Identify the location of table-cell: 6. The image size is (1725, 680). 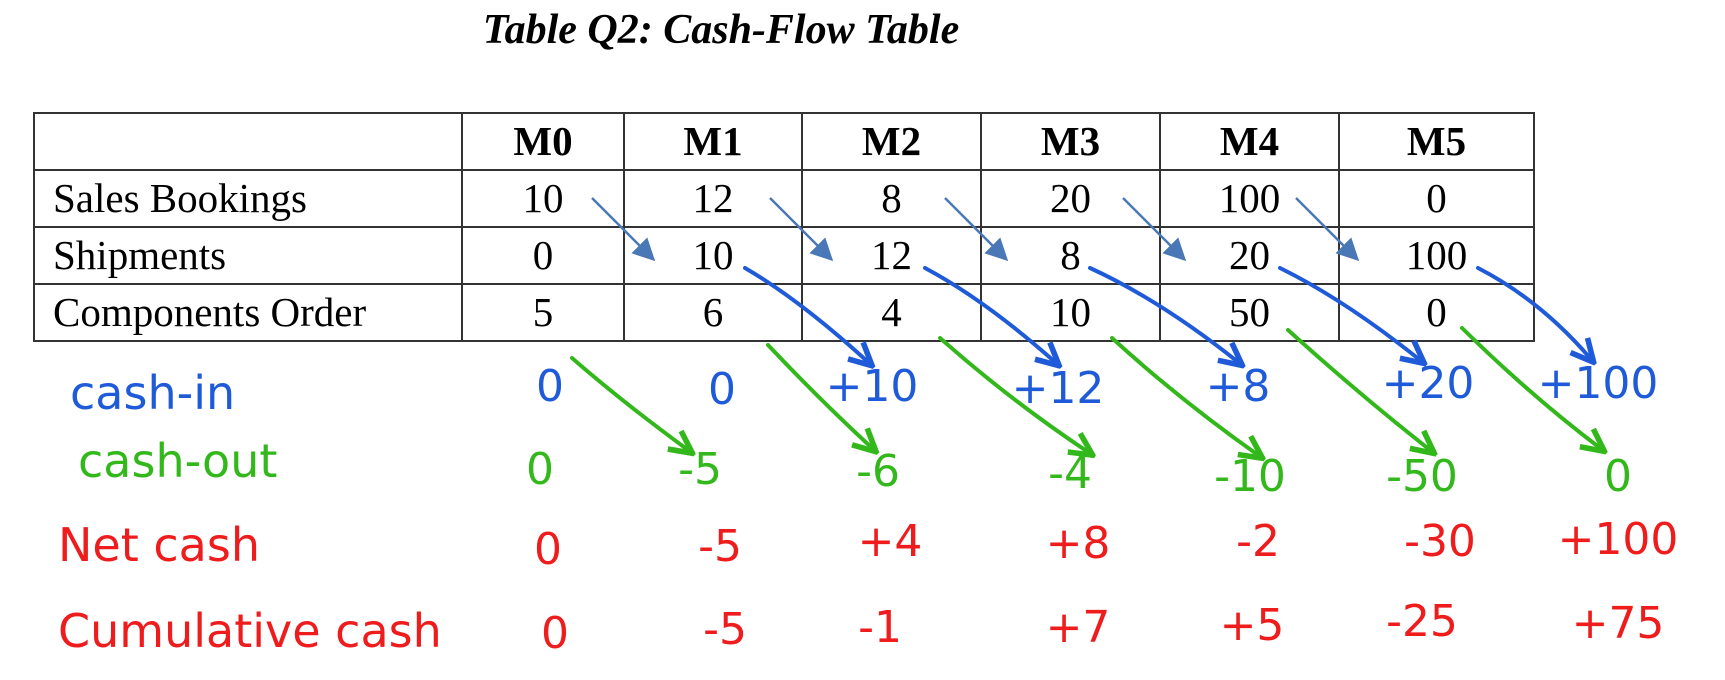
(713, 312).